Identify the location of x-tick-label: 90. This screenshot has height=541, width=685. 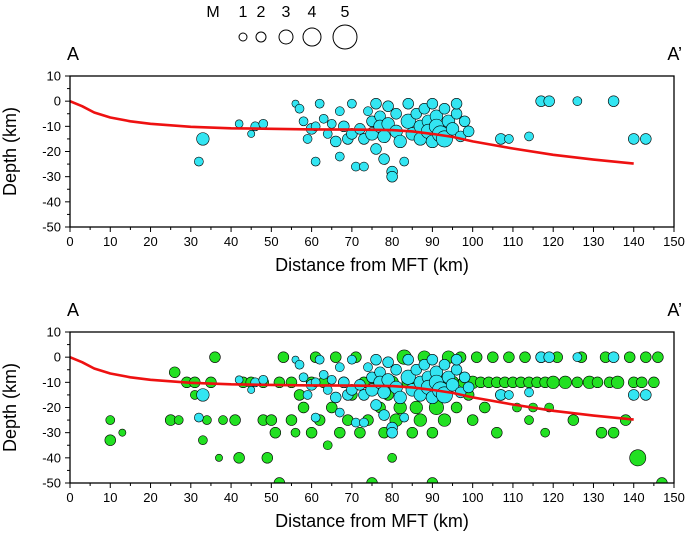
(432, 497).